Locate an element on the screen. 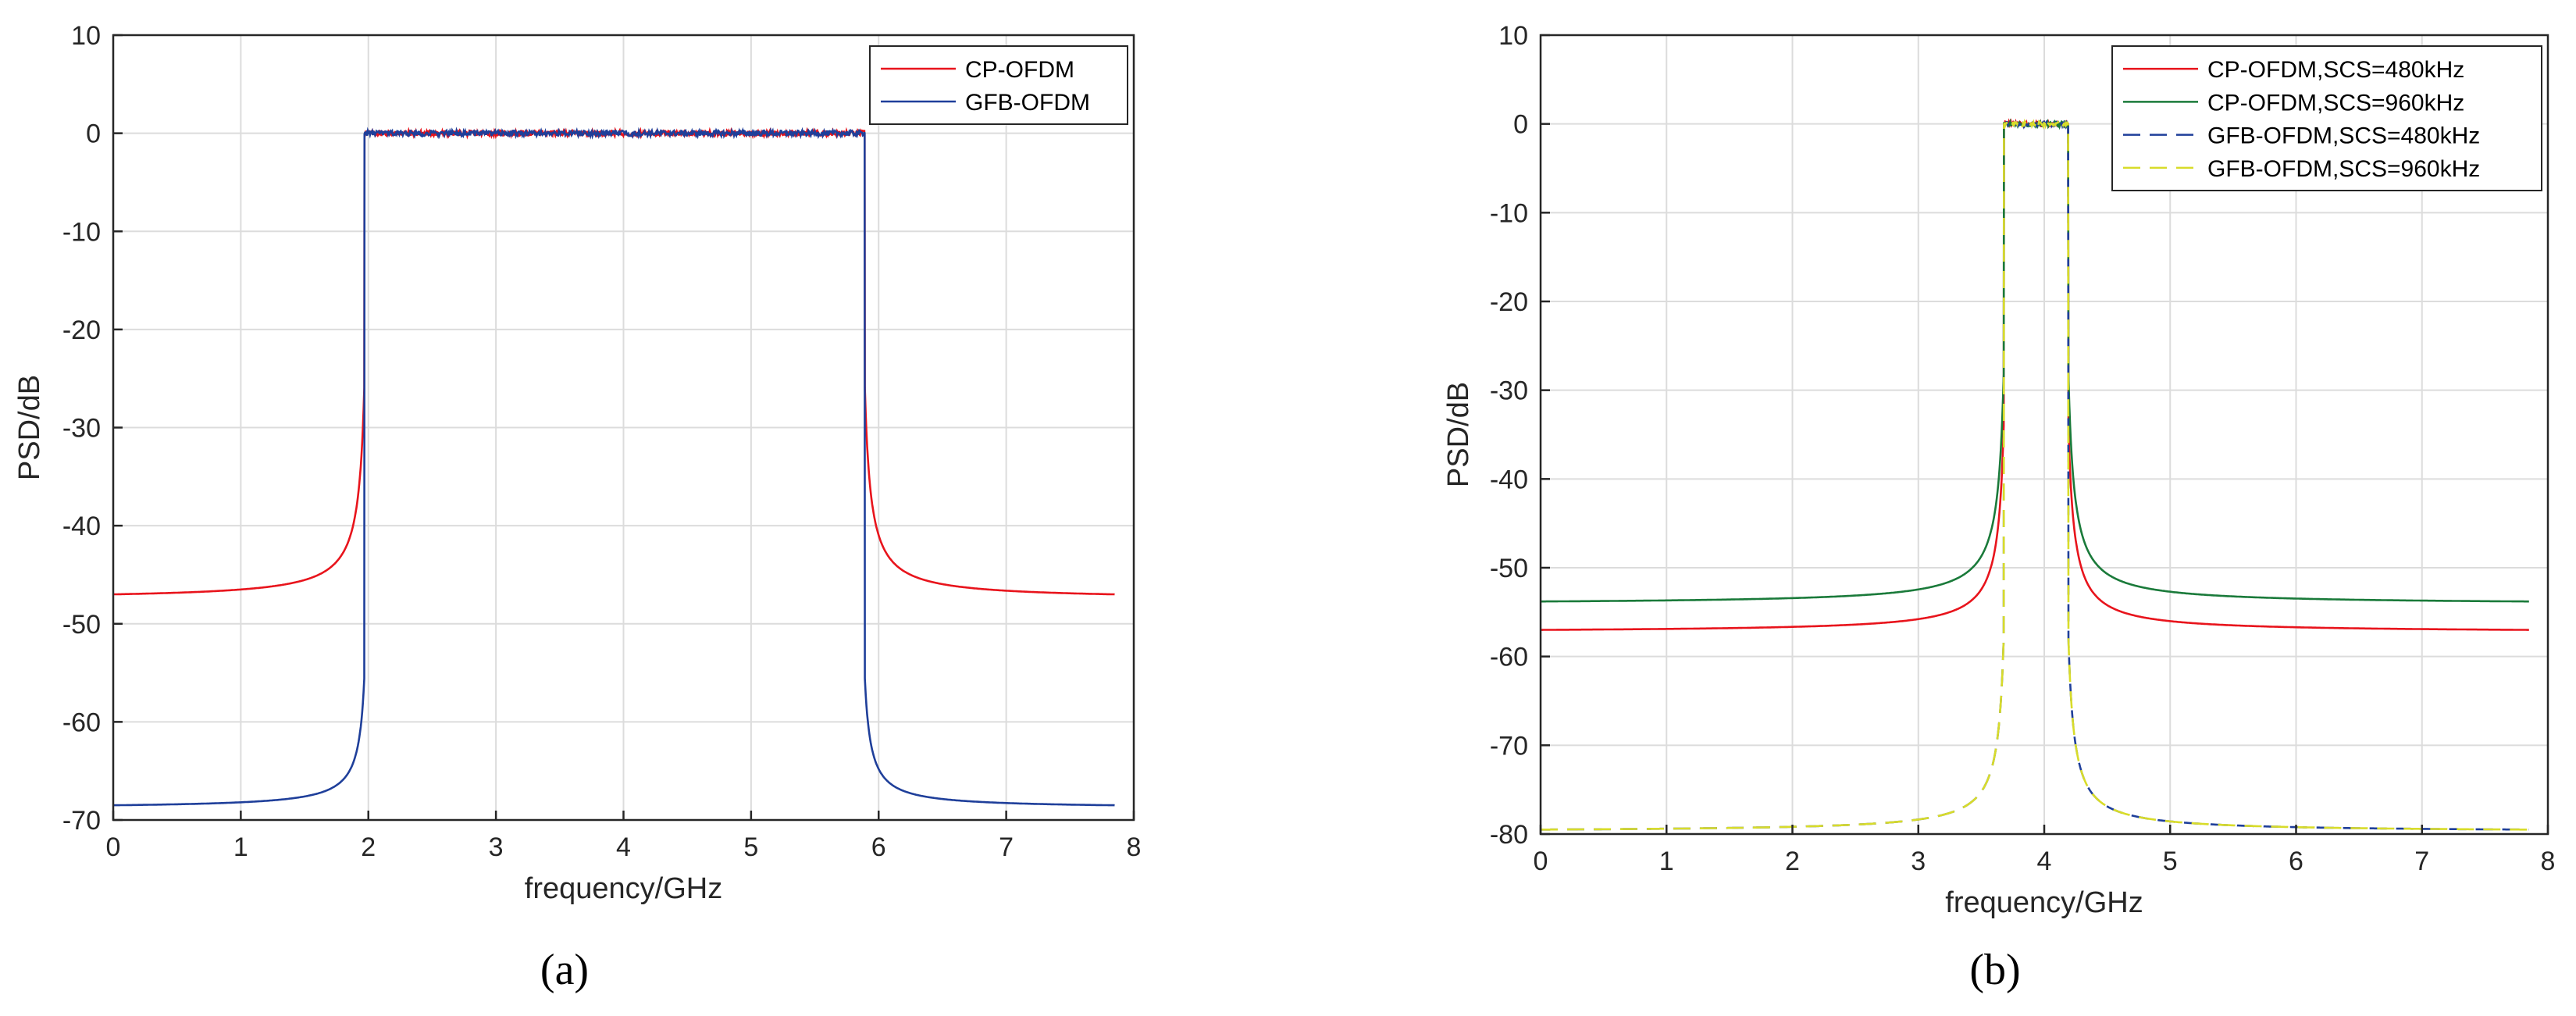 The height and width of the screenshot is (1016, 2576). y-tick-label: -80 is located at coordinates (1509, 835).